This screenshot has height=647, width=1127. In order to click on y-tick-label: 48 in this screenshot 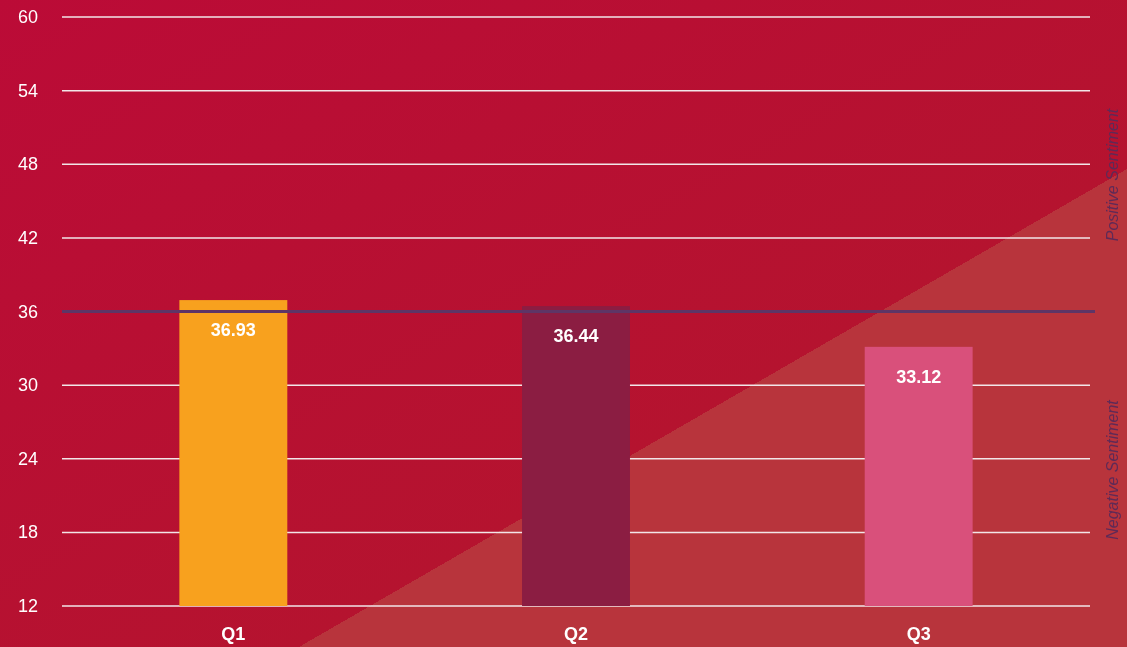, I will do `click(28, 164)`.